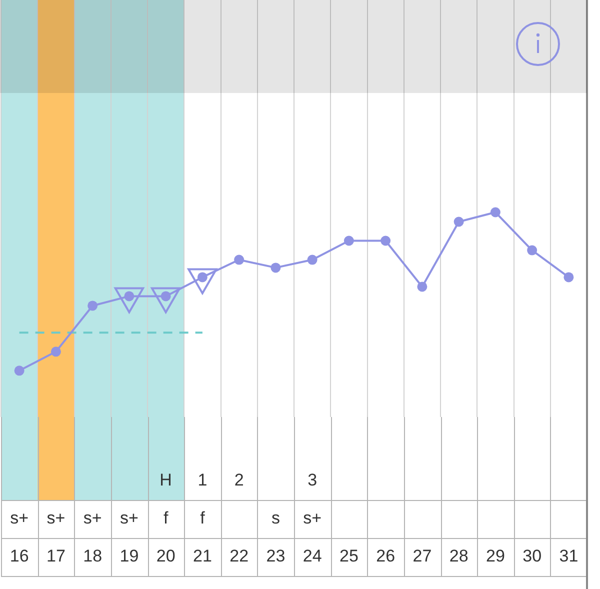  I want to click on x-tick-label: 28, so click(458, 556).